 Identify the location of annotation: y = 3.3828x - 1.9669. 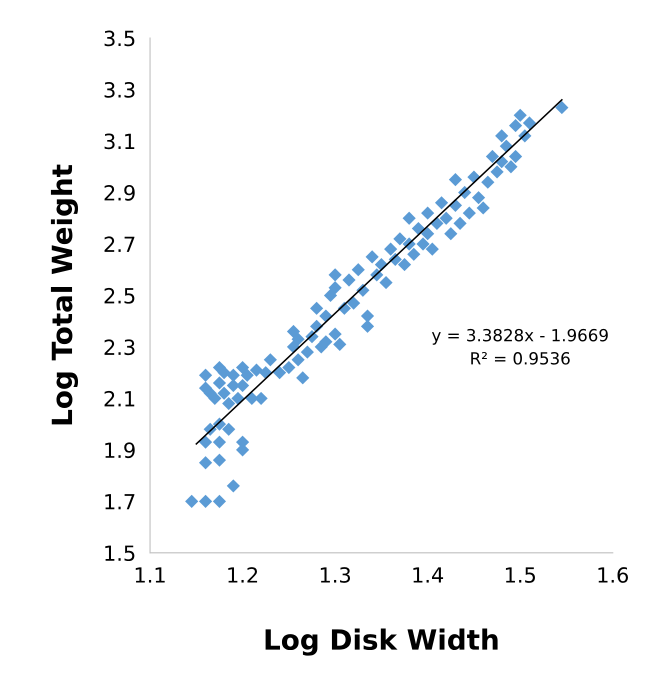
(520, 336).